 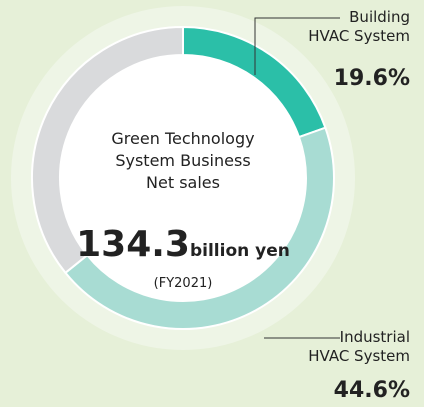 I want to click on total-row: 134.3billion yen, so click(x=183, y=244).